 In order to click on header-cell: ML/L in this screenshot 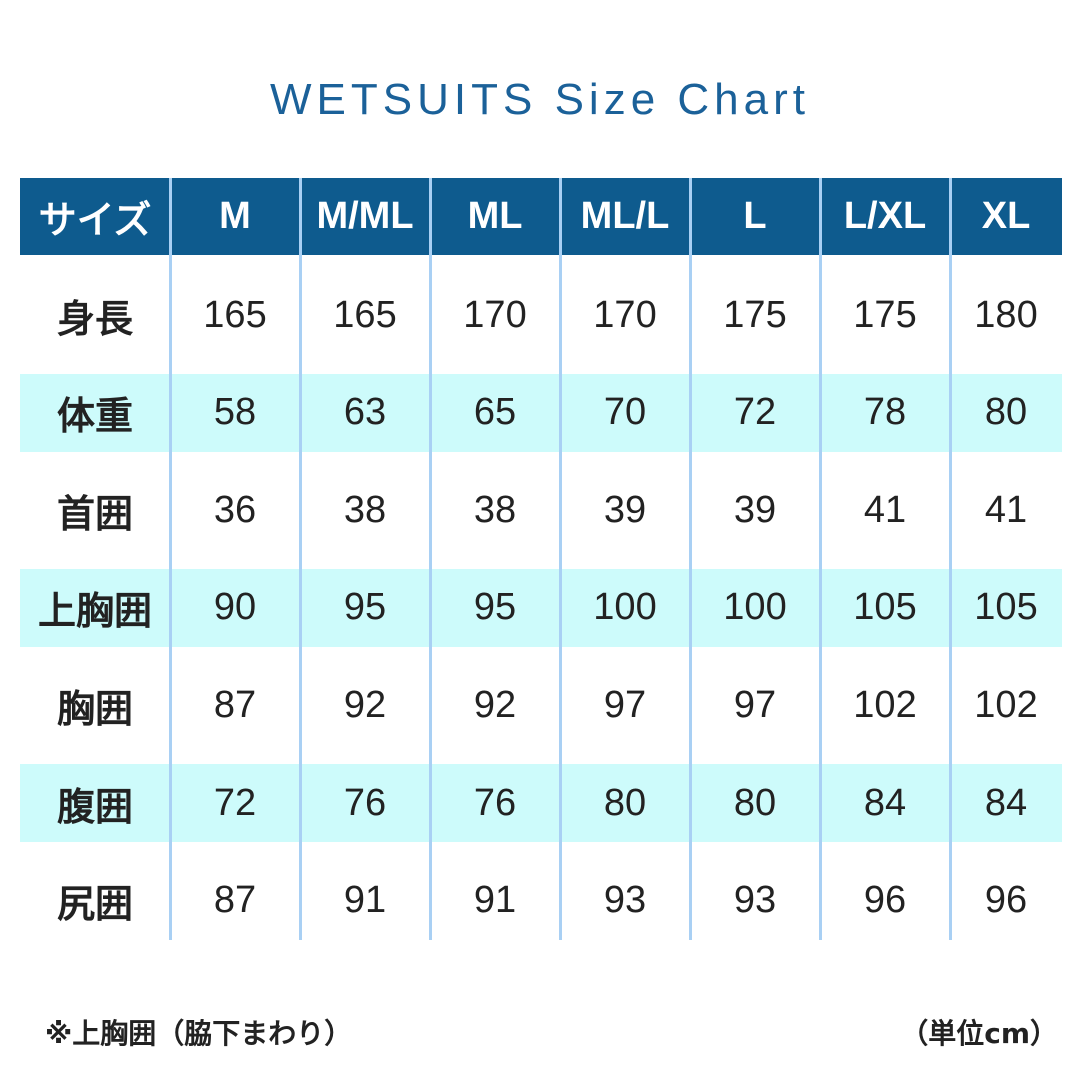, I will do `click(625, 216)`.